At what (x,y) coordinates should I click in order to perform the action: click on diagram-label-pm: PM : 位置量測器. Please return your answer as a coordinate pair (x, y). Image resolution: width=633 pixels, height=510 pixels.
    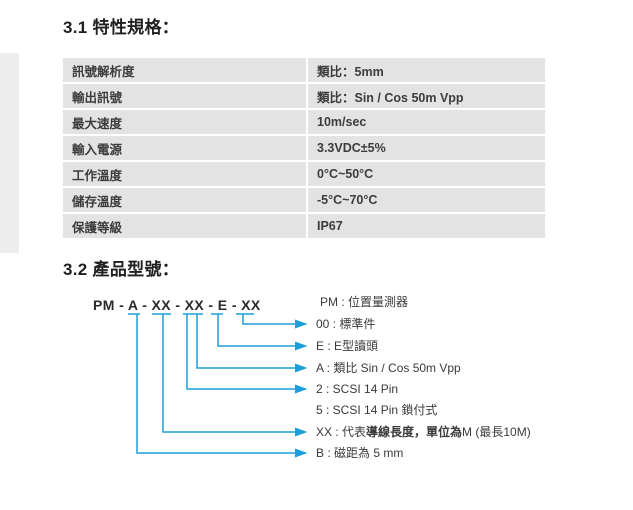
    Looking at the image, I should click on (364, 302).